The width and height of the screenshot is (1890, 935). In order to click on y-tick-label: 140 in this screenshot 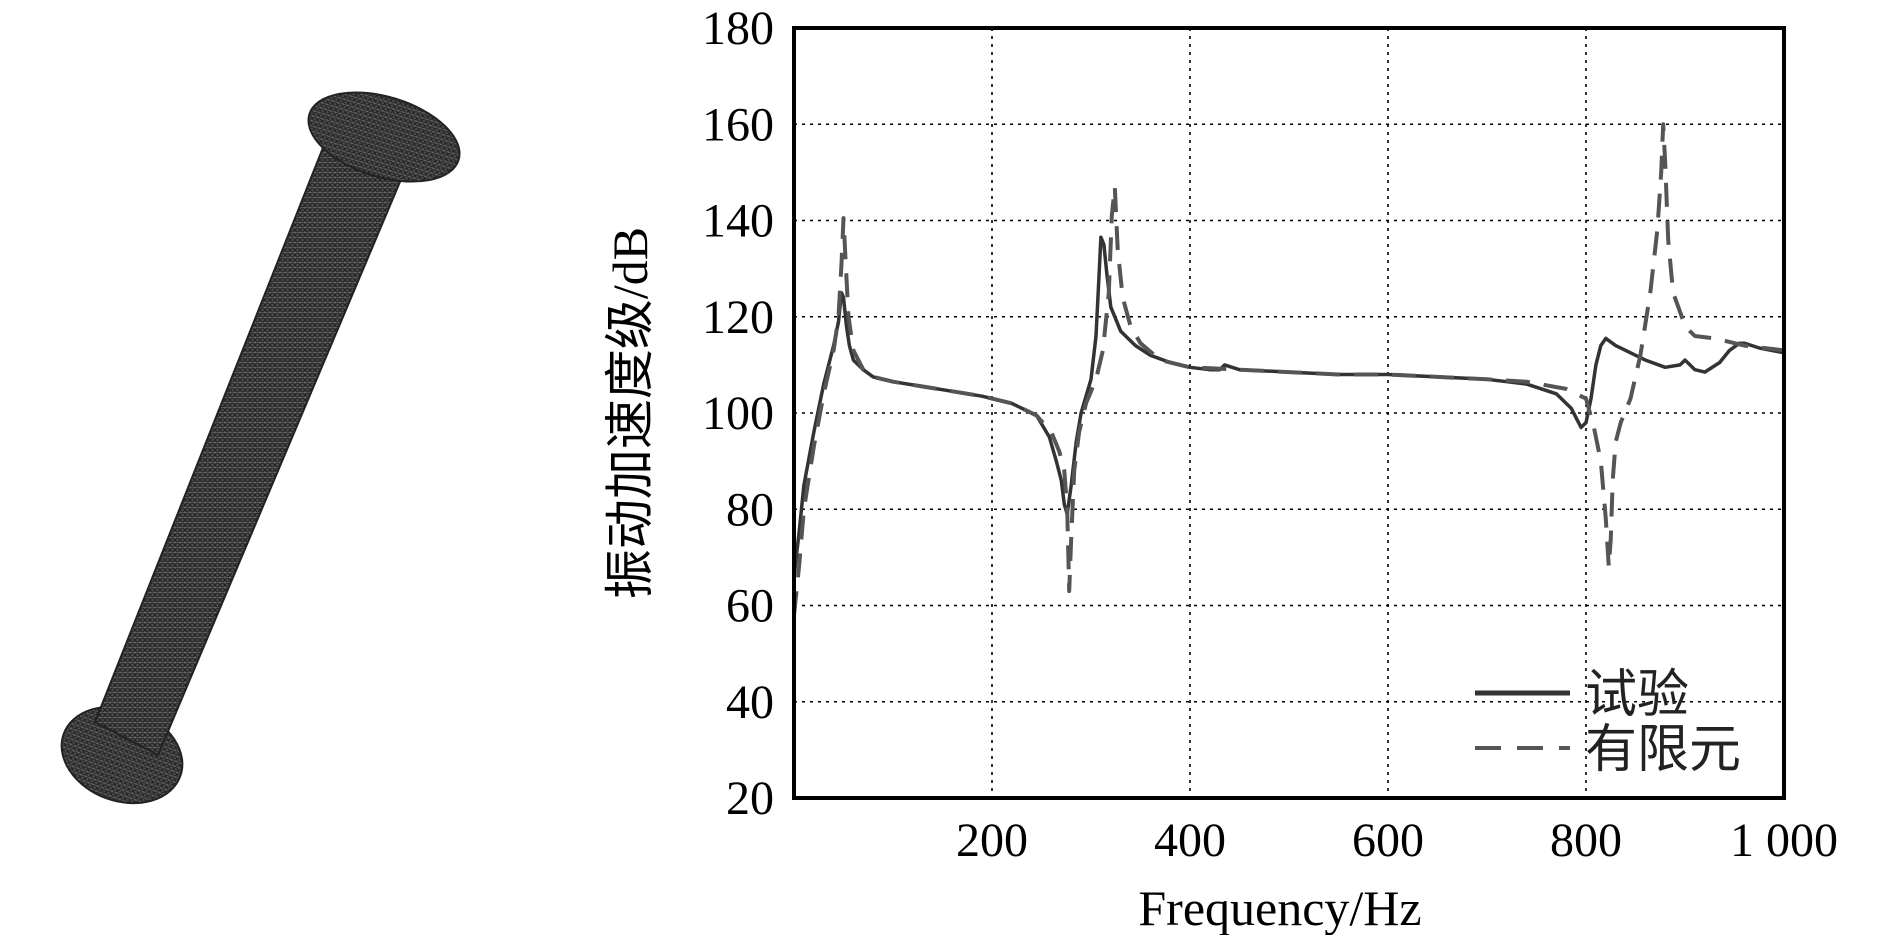, I will do `click(738, 221)`.